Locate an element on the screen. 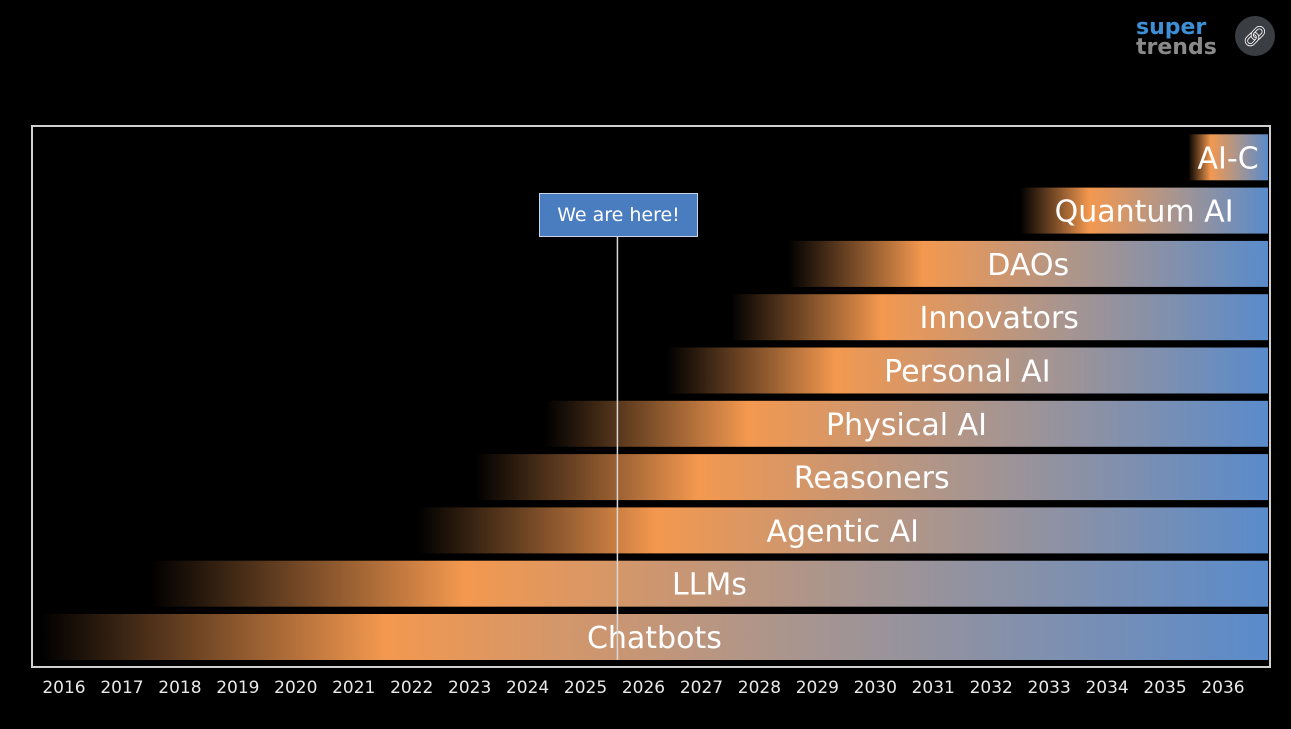 The height and width of the screenshot is (729, 1291). bar-chatbots is located at coordinates (654, 637).